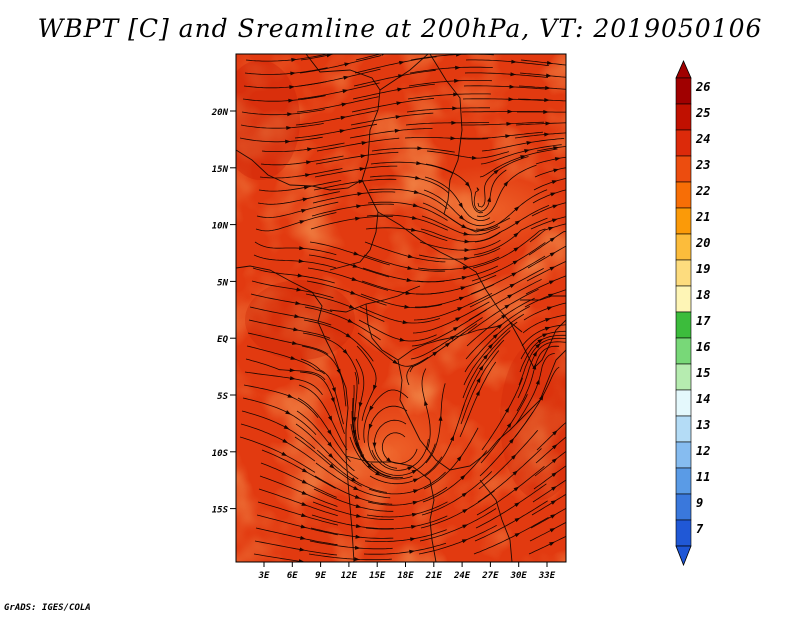 The height and width of the screenshot is (618, 800). Describe the element at coordinates (47, 608) in the screenshot. I see `grads-credit: GrADS: IGES/COLA` at that location.